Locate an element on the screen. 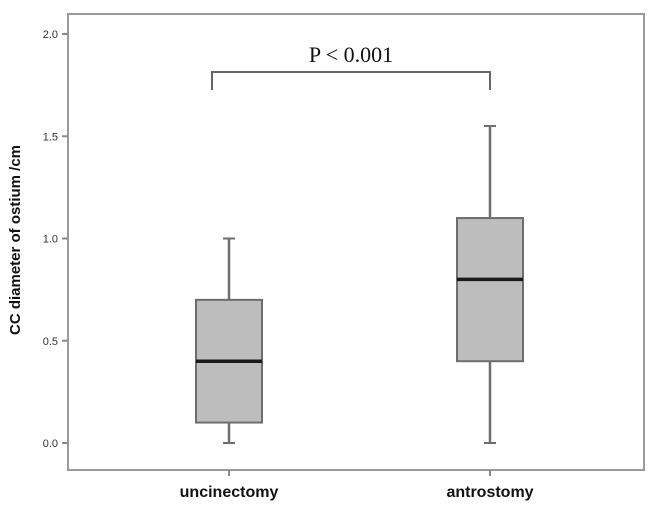  significance-annotation: P < 0.001 is located at coordinates (351, 66).